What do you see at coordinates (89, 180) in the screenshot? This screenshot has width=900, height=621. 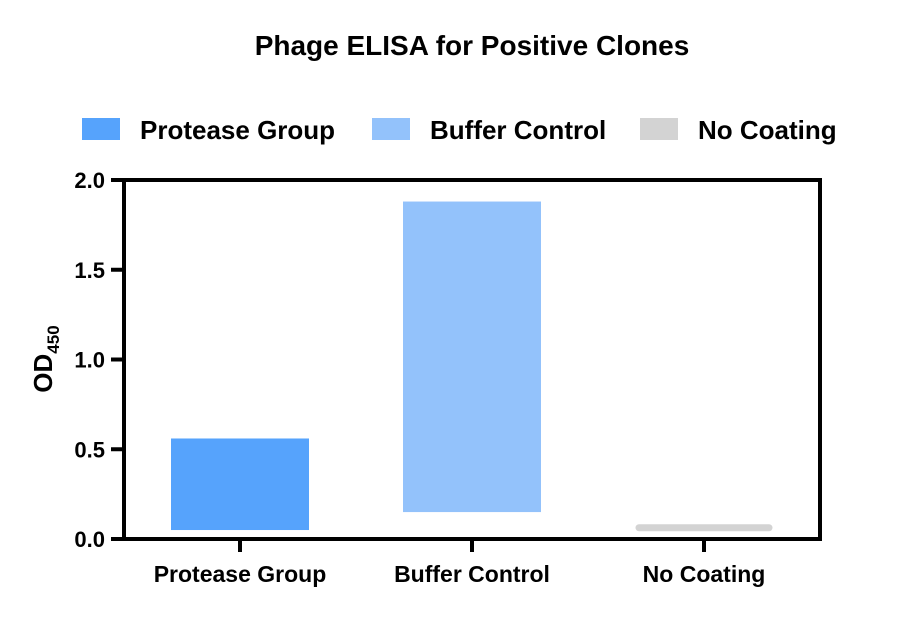 I see `y-tick-label: 2.0` at bounding box center [89, 180].